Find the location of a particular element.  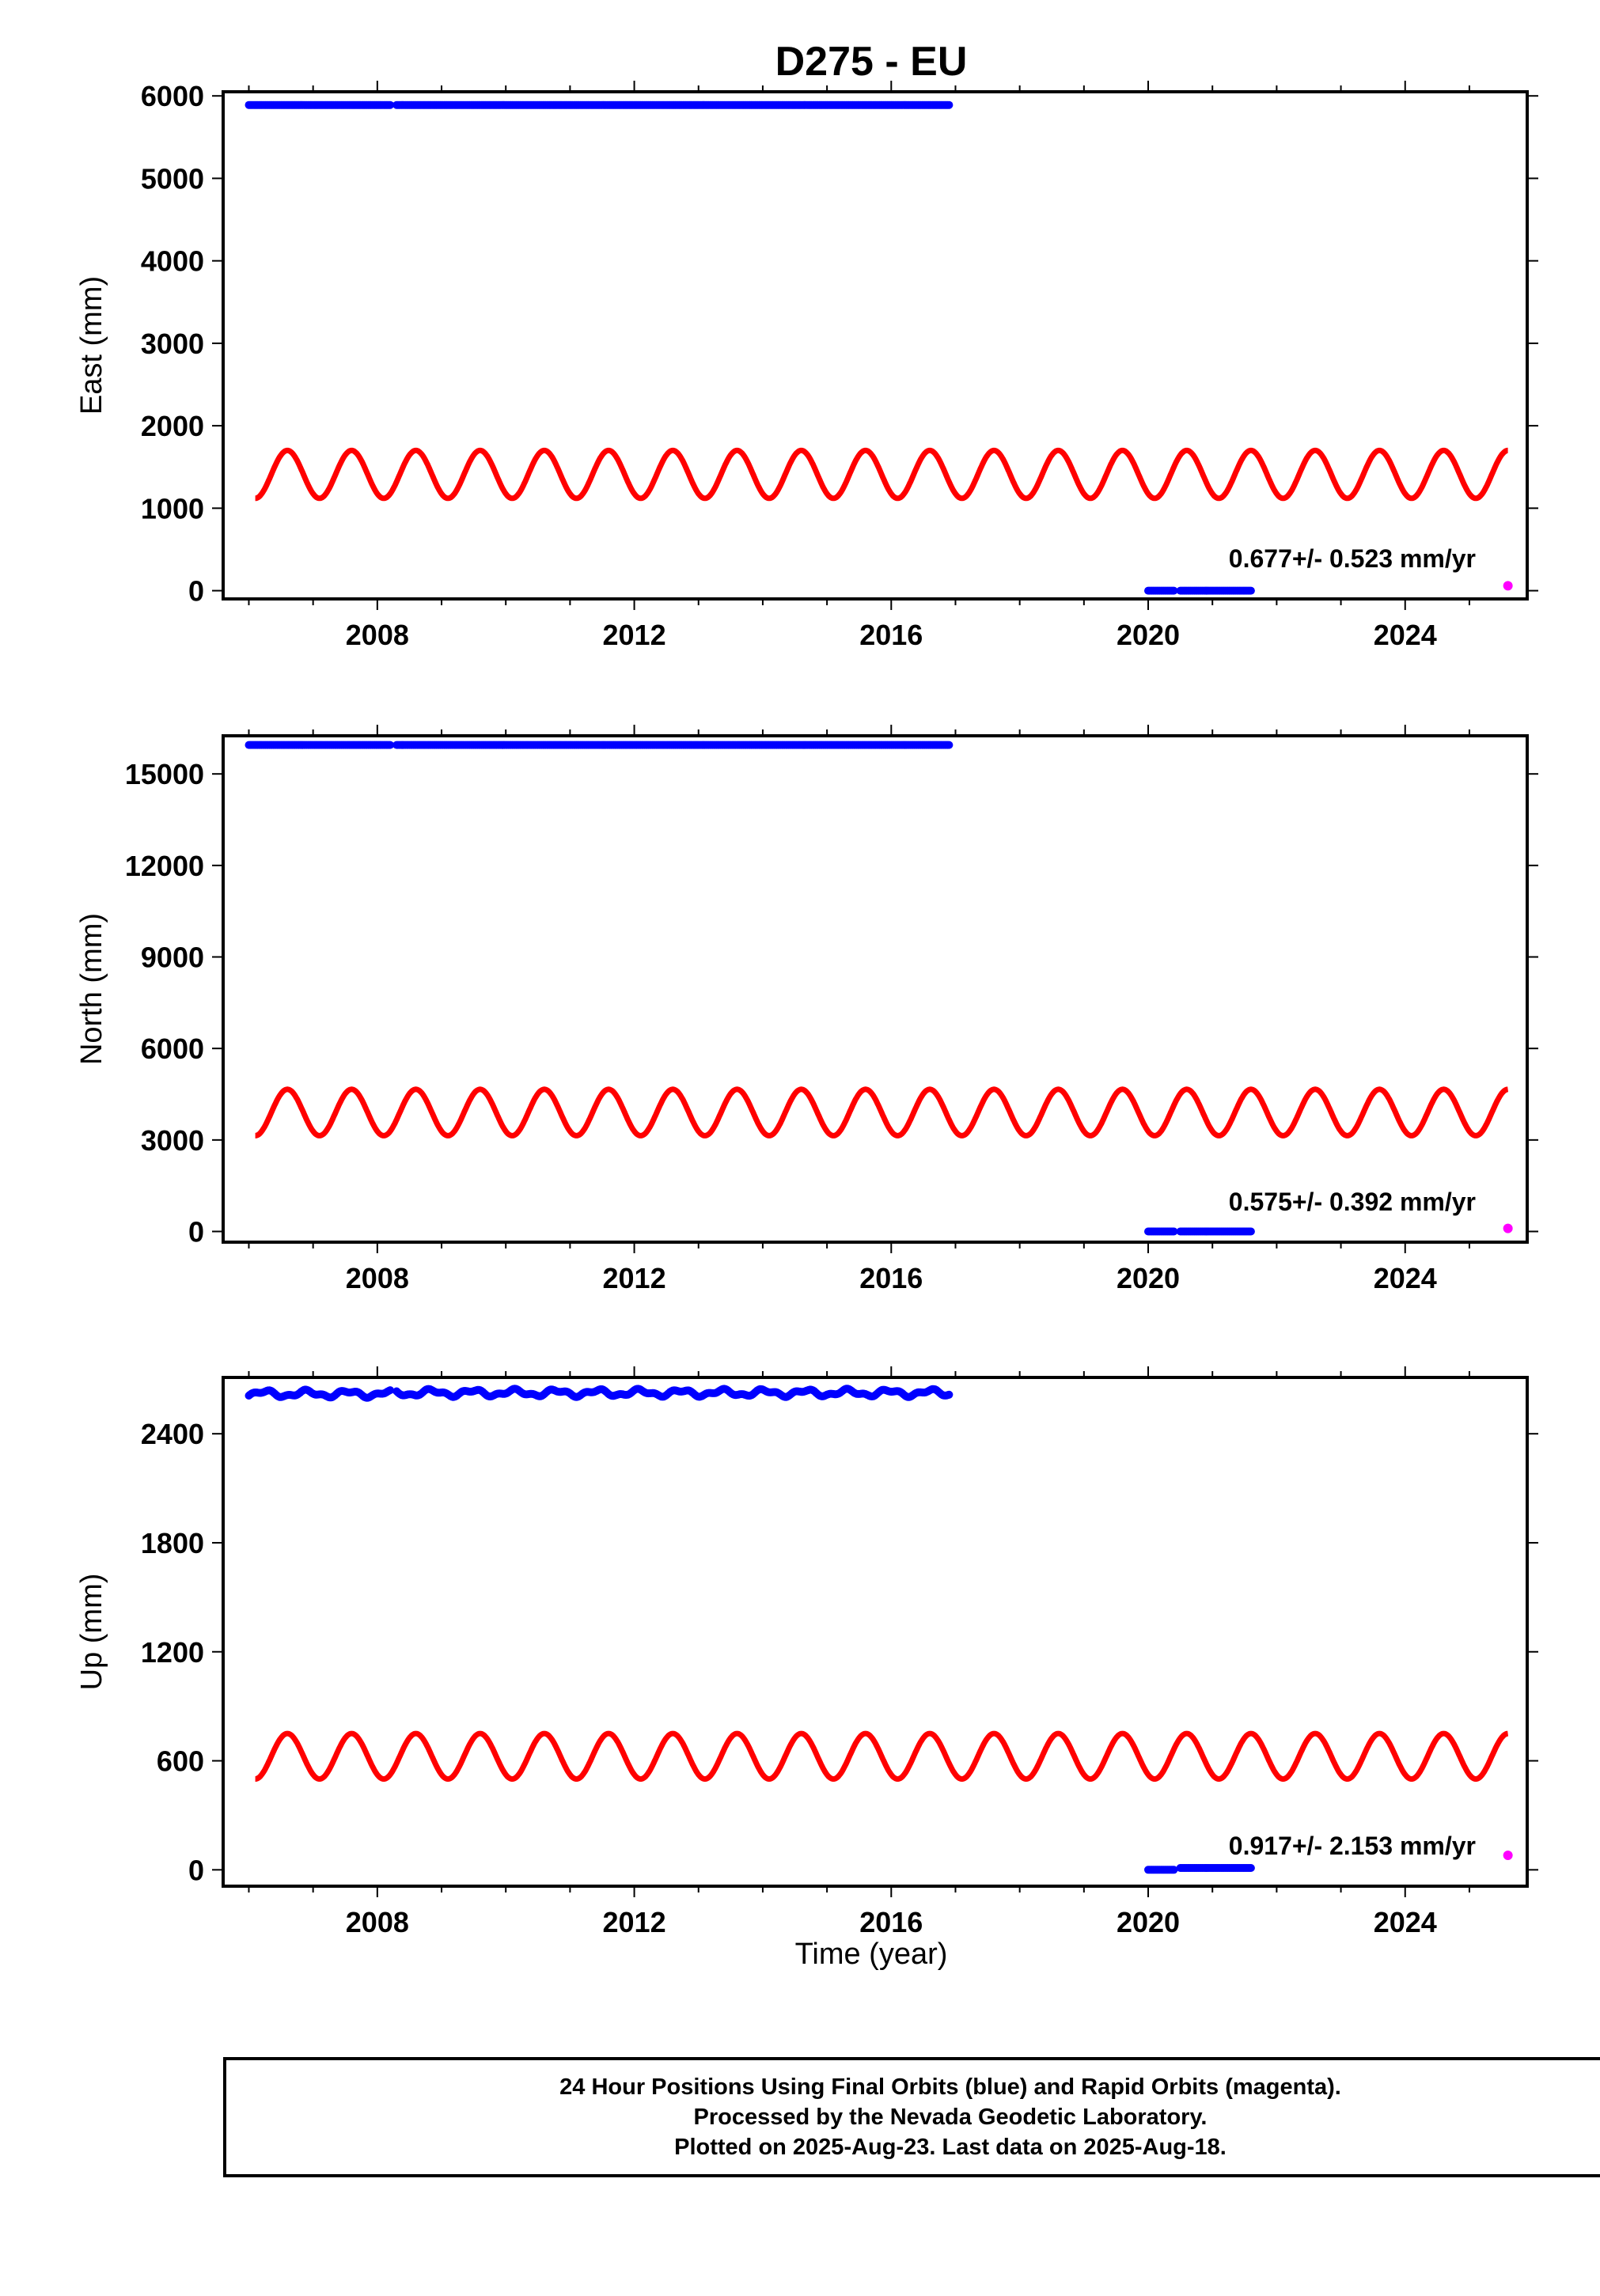

north-y-axis-label: North (mm) is located at coordinates (91, 989).